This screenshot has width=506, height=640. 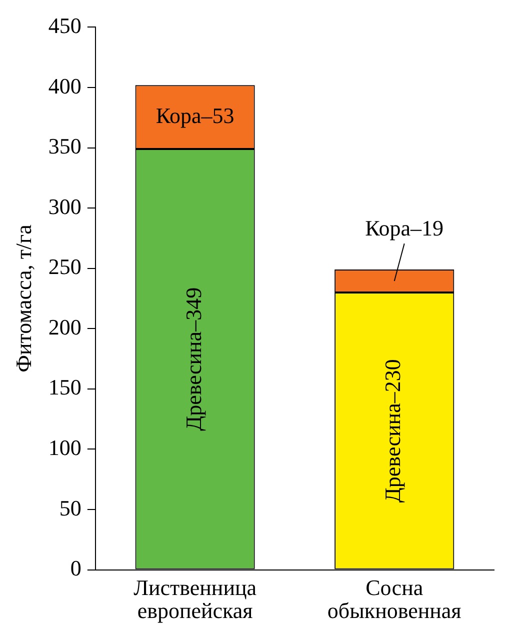 I want to click on y-tick-label: 150, so click(x=65, y=387).